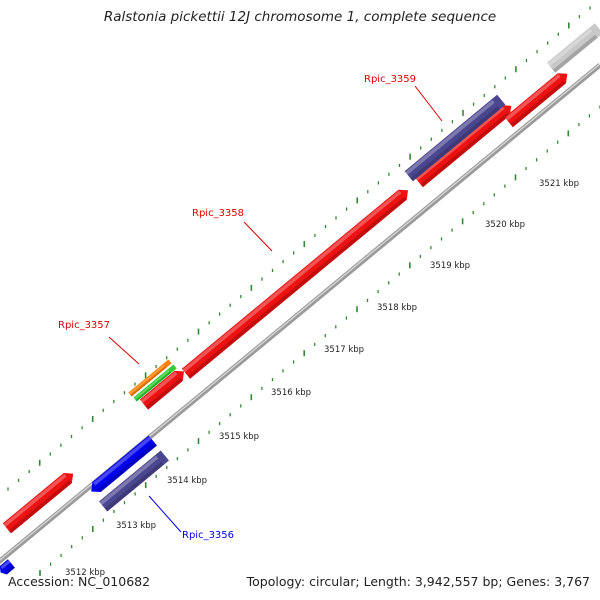 This screenshot has height=600, width=600. Describe the element at coordinates (559, 184) in the screenshot. I see `scale-label: 3521 kbp` at that location.